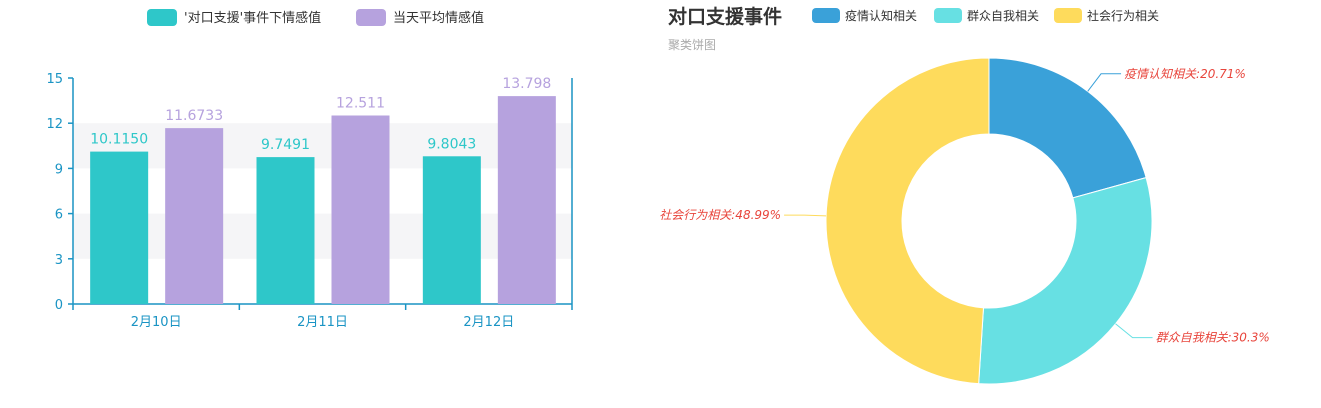 This screenshot has width=1321, height=408. What do you see at coordinates (322, 322) in the screenshot?
I see `x-tick-label: 2月11日` at bounding box center [322, 322].